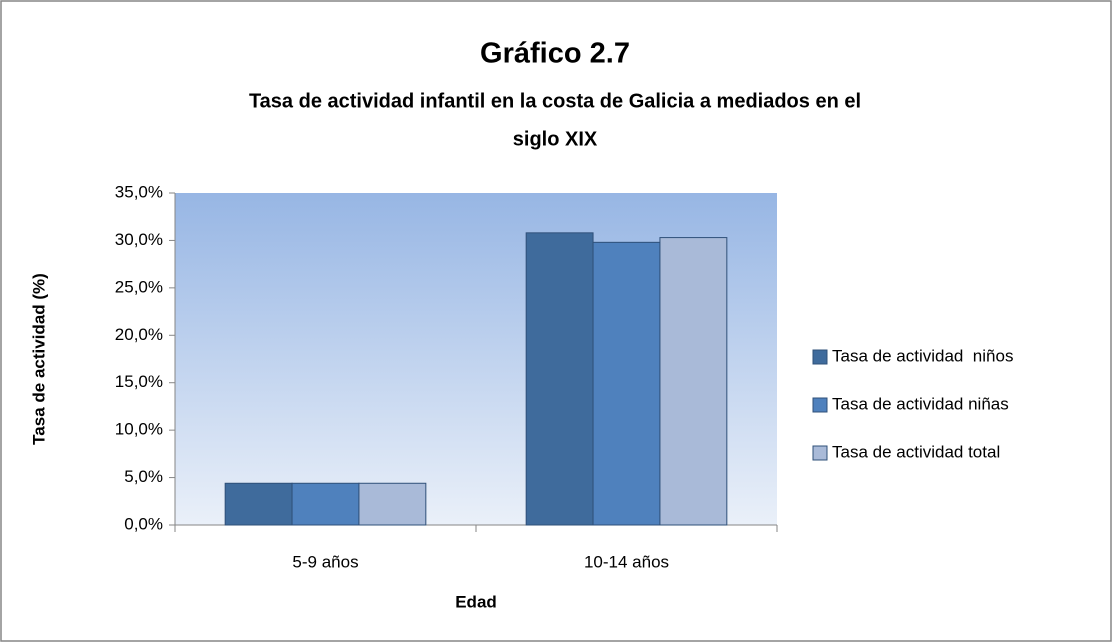 The height and width of the screenshot is (643, 1113). What do you see at coordinates (555, 139) in the screenshot?
I see `chart-subtitle: siglo XIX` at bounding box center [555, 139].